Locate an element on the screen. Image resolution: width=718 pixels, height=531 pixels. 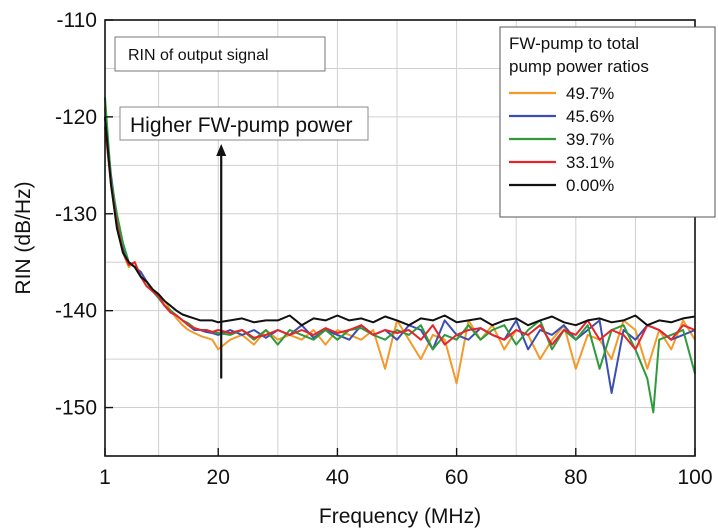
annotation-box: RIN of output signal is located at coordinates (220, 54).